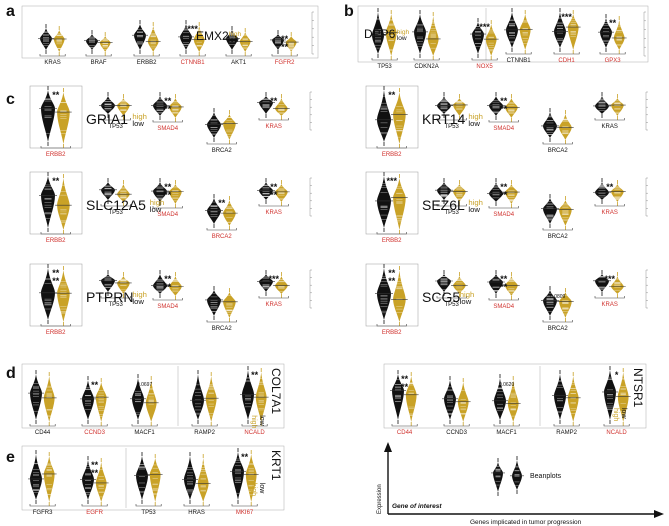  Describe the element at coordinates (452, 213) in the screenshot. I see `panel-c4-pair-tp53-gene-label: TP53` at that location.